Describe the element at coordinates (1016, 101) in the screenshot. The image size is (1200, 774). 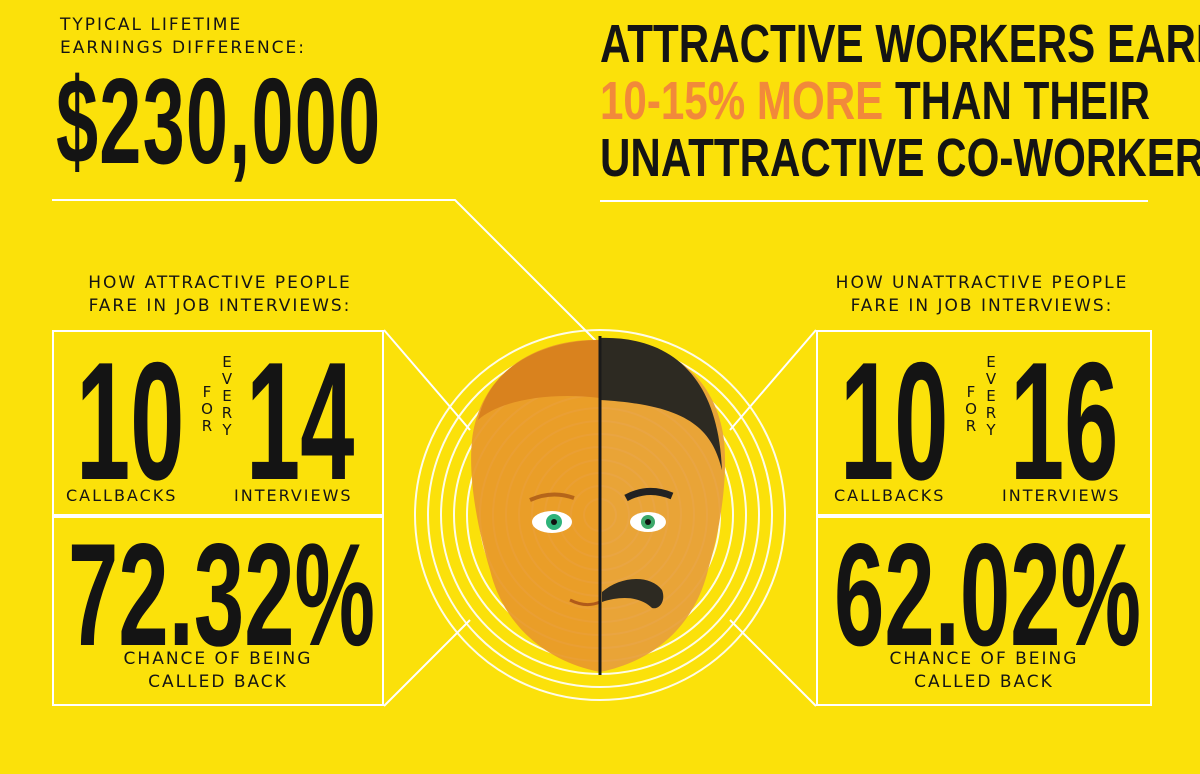
I see `headline-line2-rest: THAN THEIR` at that location.